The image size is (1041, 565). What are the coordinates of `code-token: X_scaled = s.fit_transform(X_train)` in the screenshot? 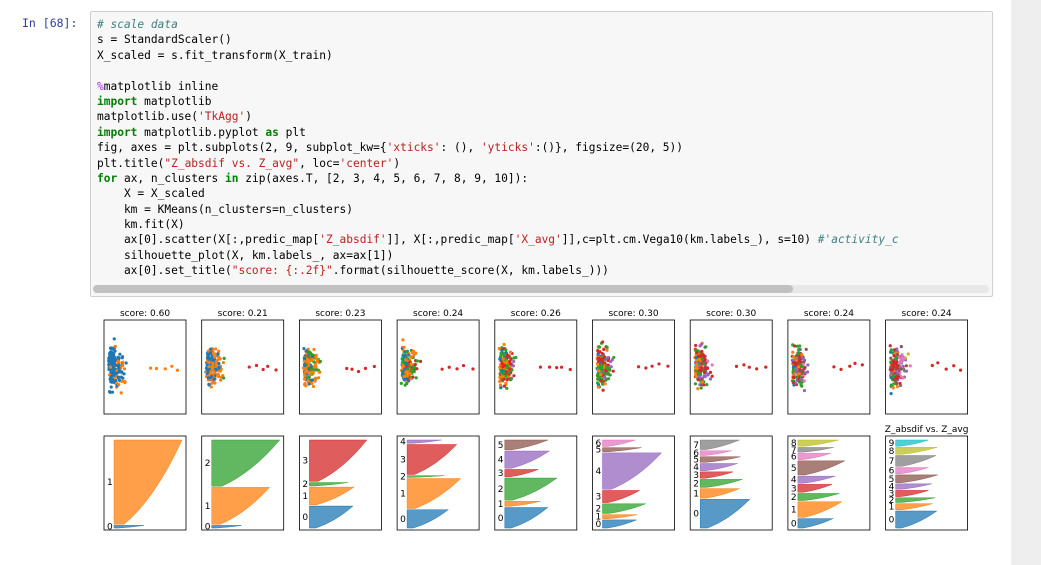 It's located at (215, 55).